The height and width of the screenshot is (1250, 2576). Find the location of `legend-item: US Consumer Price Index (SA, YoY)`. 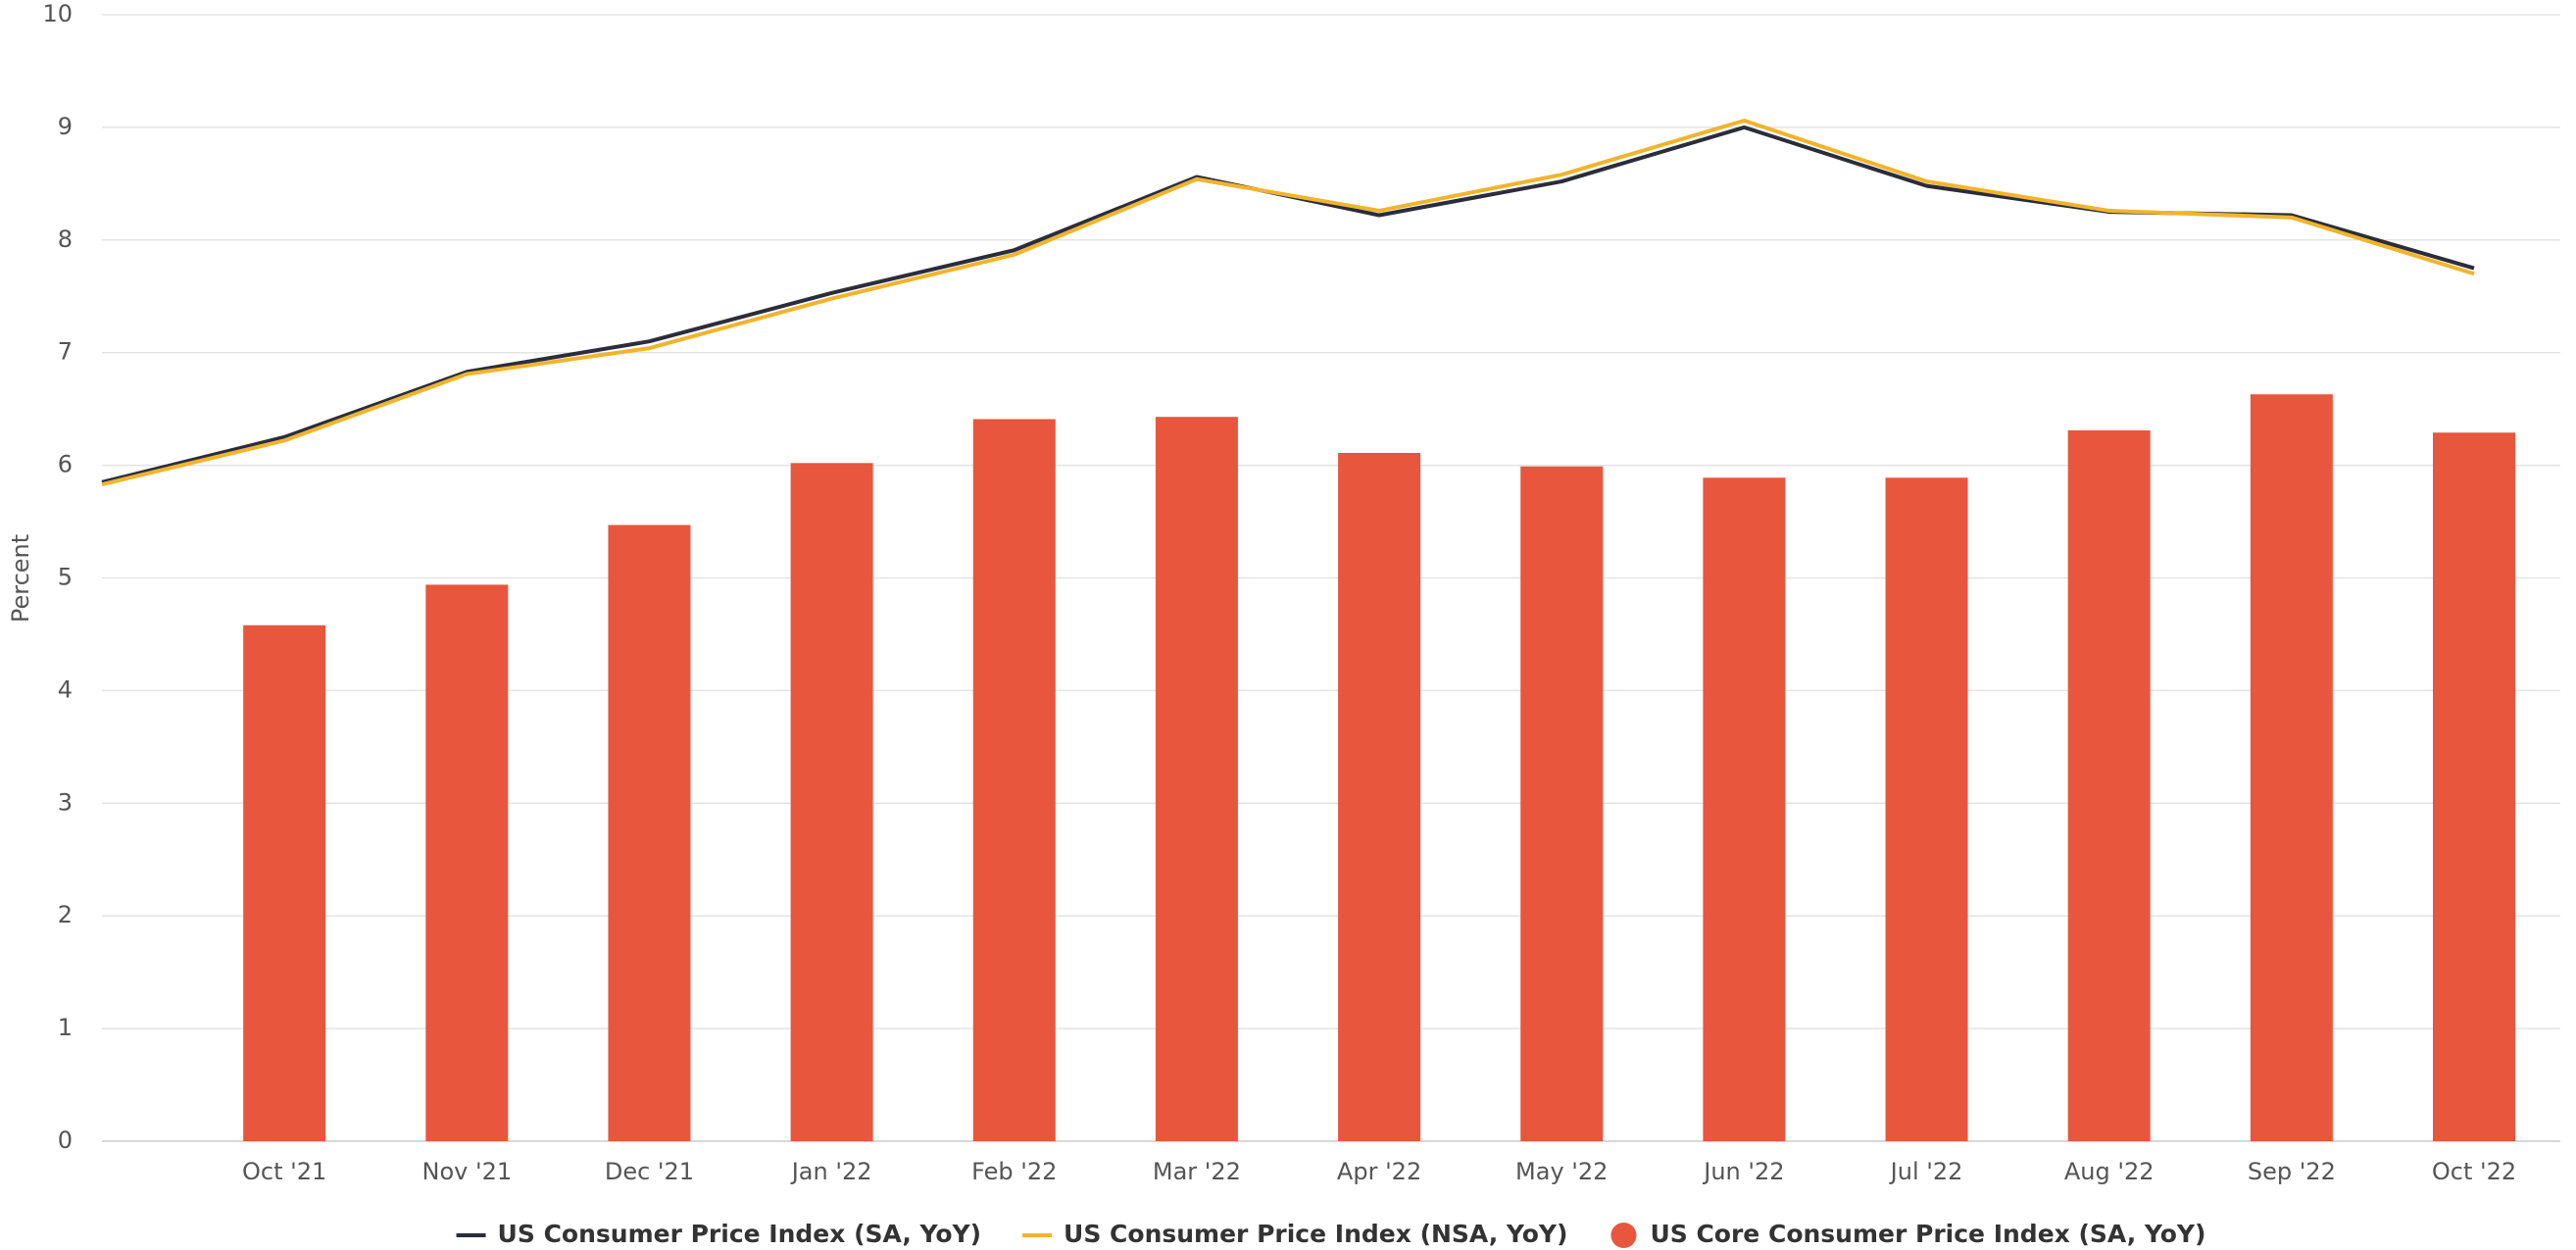

legend-item: US Consumer Price Index (SA, YoY) is located at coordinates (718, 1234).